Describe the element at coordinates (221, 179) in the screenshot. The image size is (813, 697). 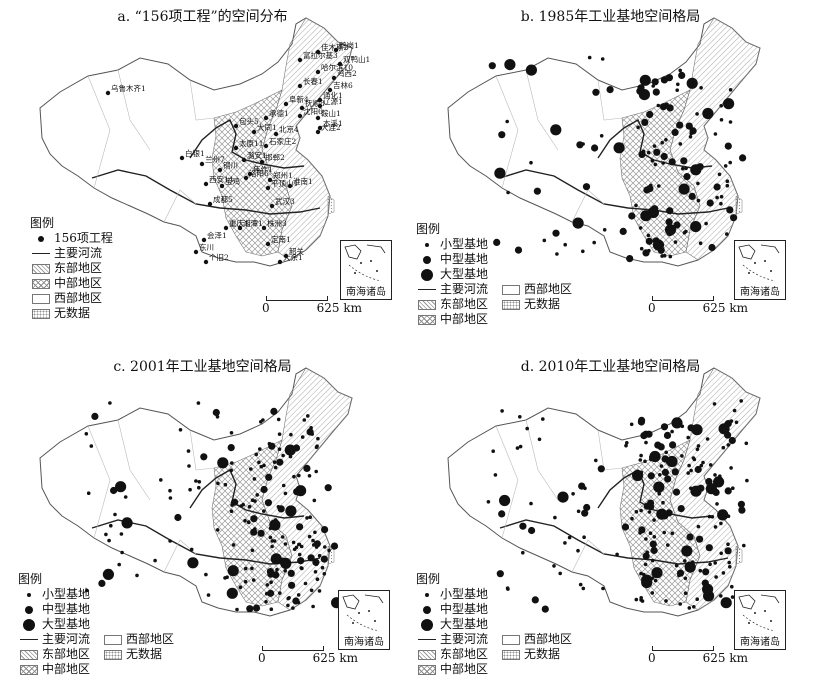
I see `city-label-31: 西安14` at that location.